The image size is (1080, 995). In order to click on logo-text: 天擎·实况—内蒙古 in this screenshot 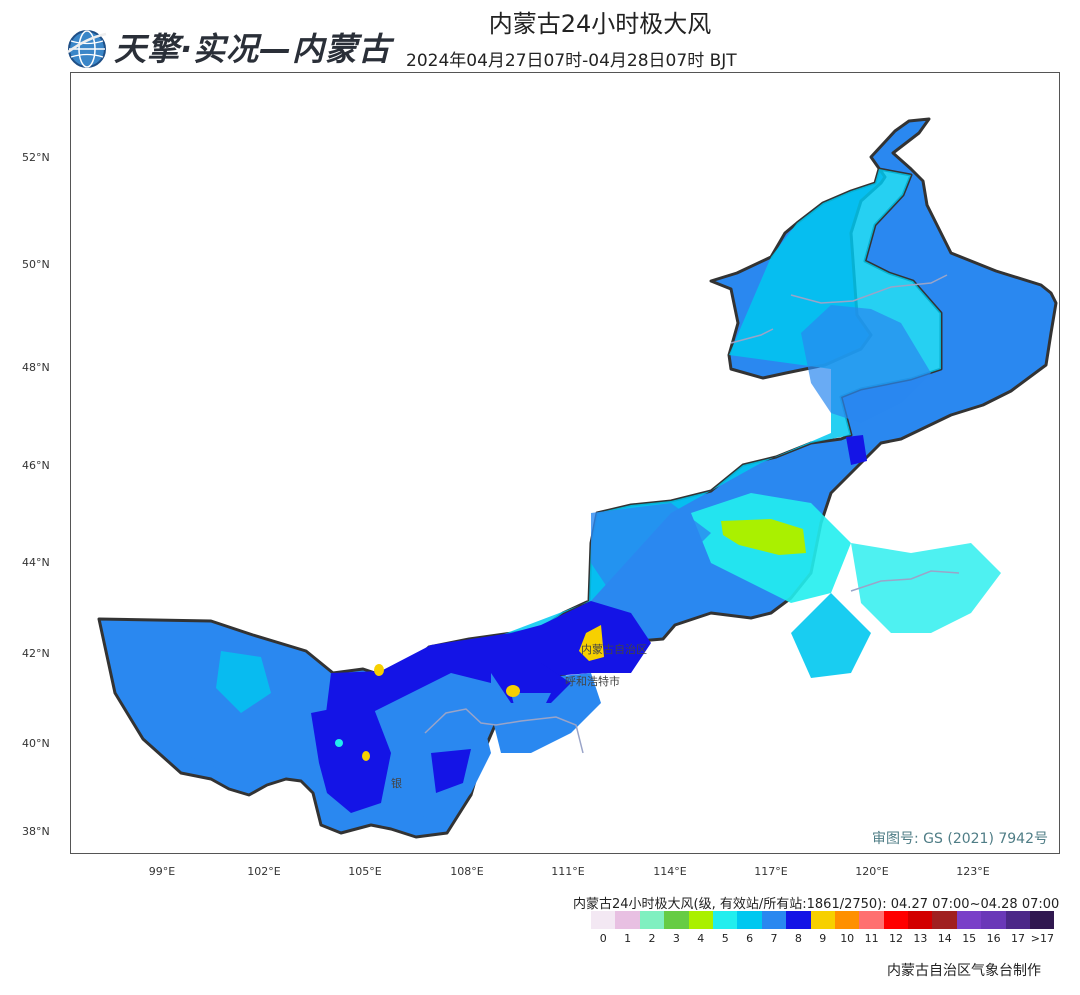, I will do `click(253, 49)`.